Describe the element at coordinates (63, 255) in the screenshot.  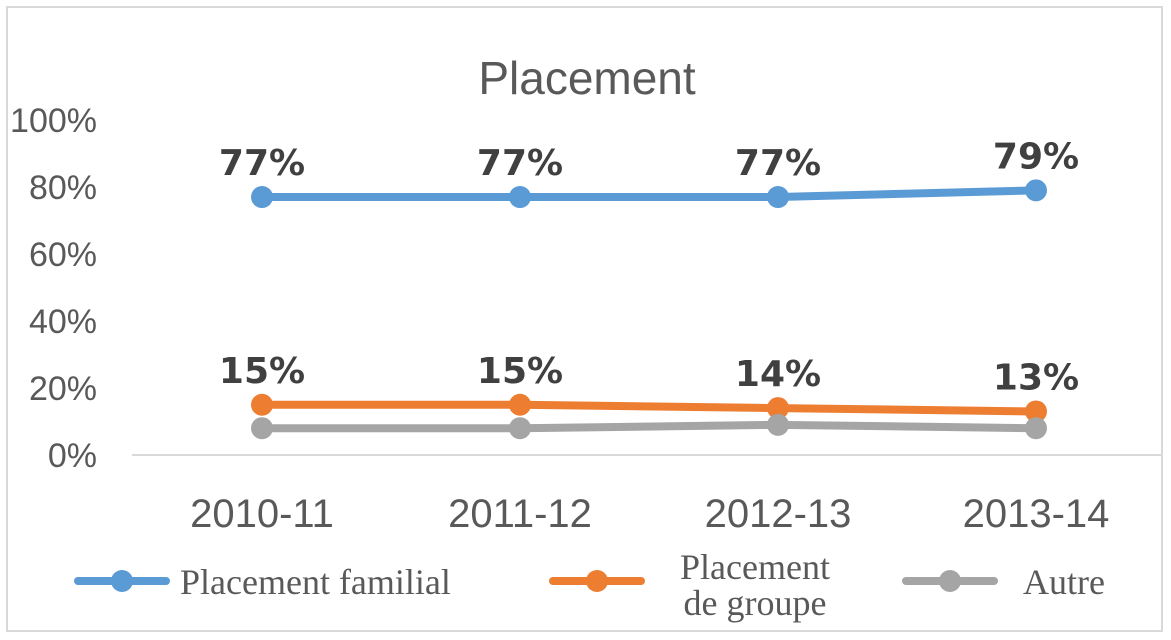
I see `y-tick-label: 60%` at that location.